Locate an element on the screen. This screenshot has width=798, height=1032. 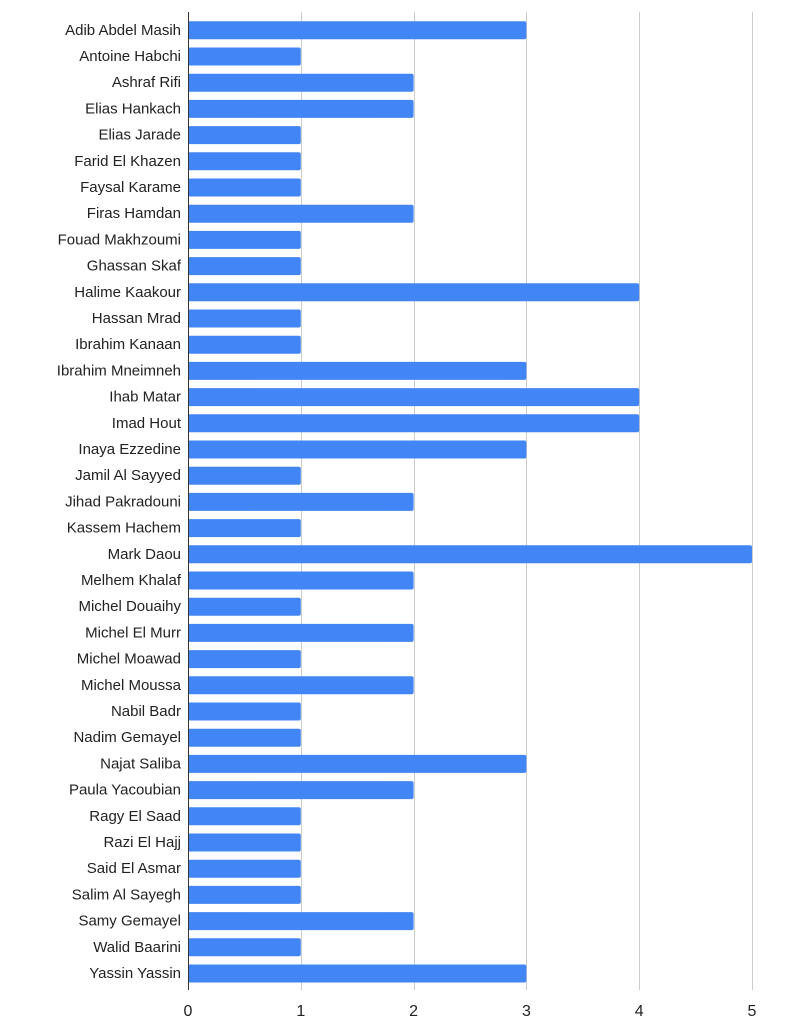
category-label: Walid Baarini is located at coordinates (137, 947).